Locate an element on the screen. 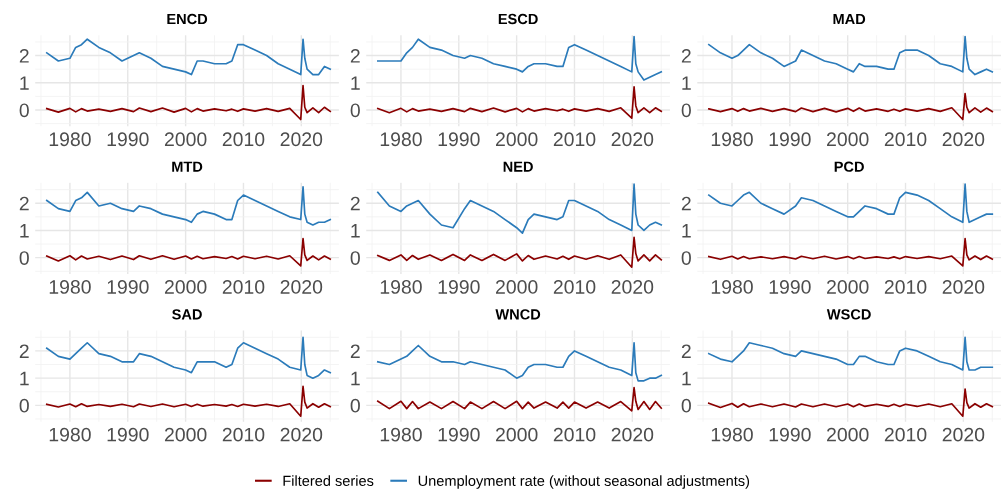 The width and height of the screenshot is (1006, 502). chart-title: MAD is located at coordinates (849, 19).